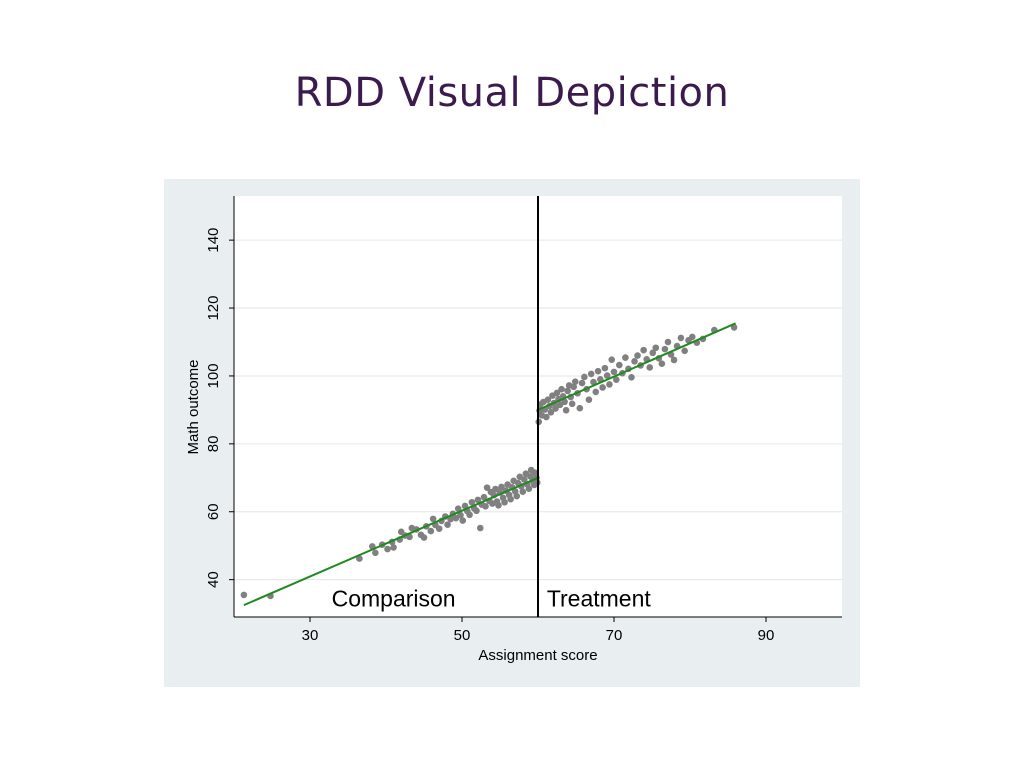 The width and height of the screenshot is (1024, 768). What do you see at coordinates (766, 635) in the screenshot?
I see `x-tick-label: 90` at bounding box center [766, 635].